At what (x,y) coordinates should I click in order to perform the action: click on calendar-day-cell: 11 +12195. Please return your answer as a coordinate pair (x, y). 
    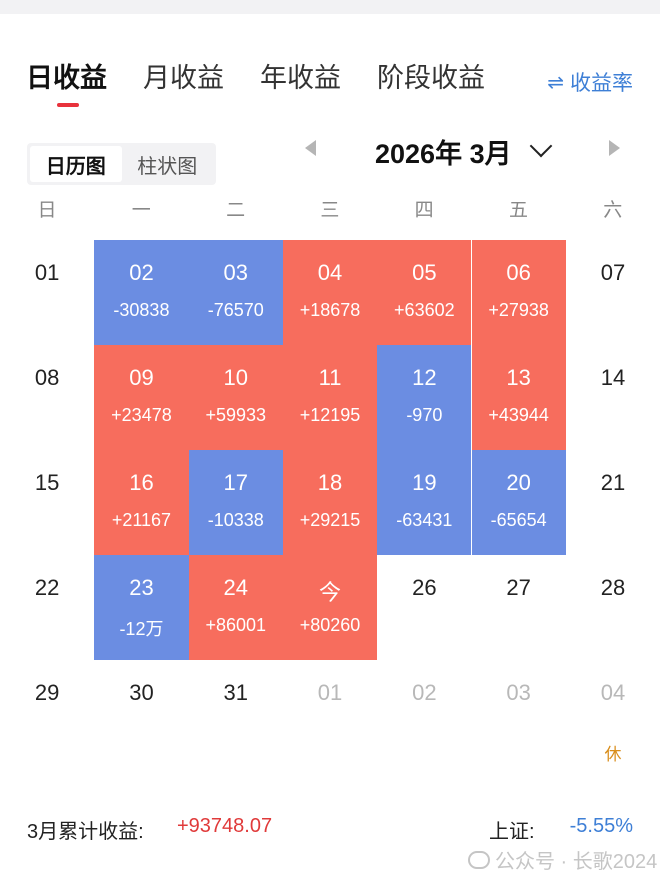
    Looking at the image, I should click on (330, 397).